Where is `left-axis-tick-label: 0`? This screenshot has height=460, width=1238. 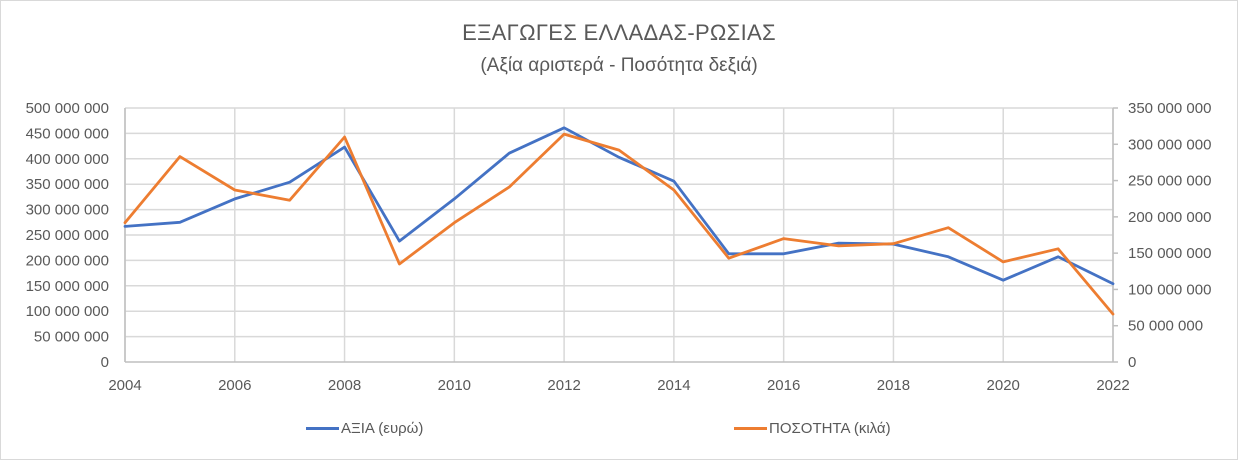
left-axis-tick-label: 0 is located at coordinates (105, 362).